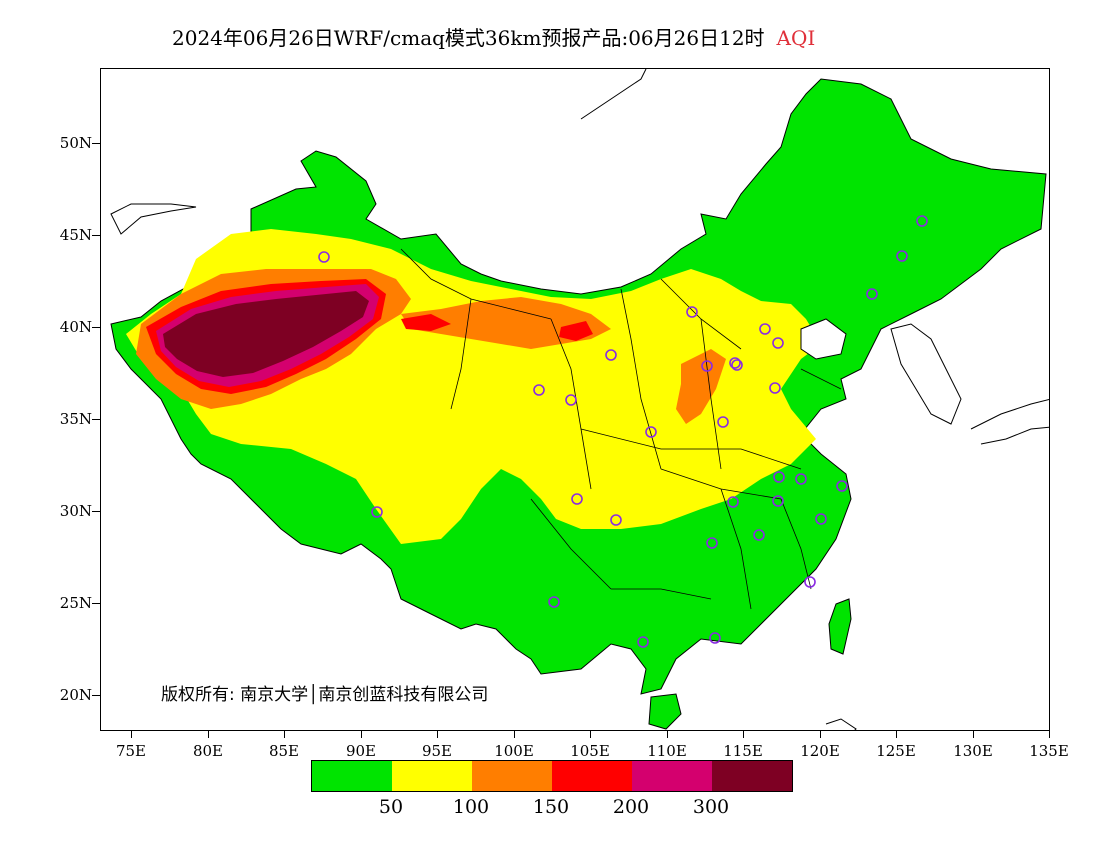  What do you see at coordinates (266, 334) in the screenshot?
I see `aqi-zone-maroon` at bounding box center [266, 334].